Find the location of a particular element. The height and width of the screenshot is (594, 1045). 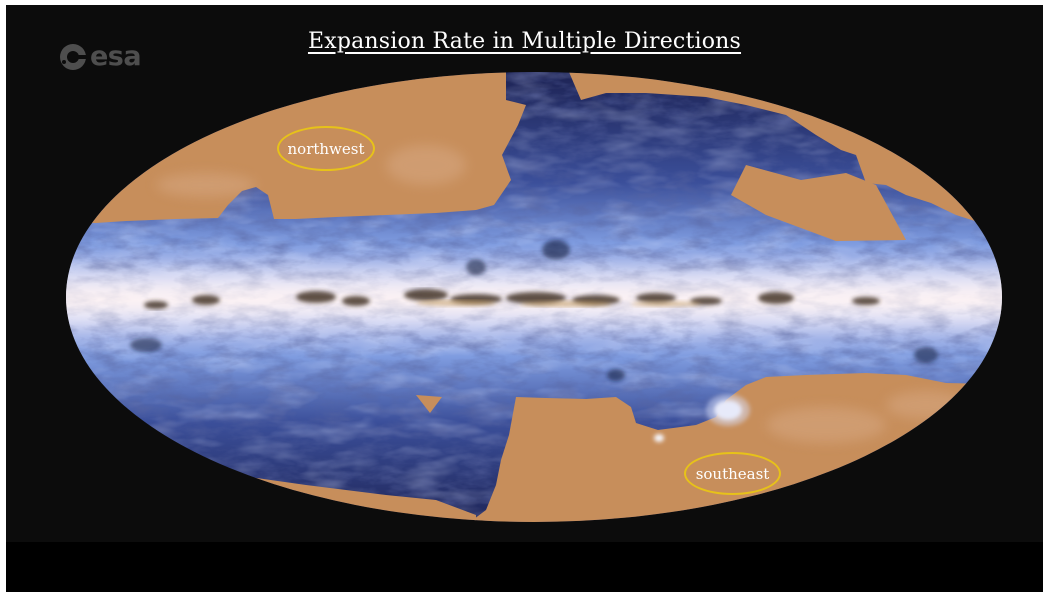

slide-title: Expansion Rate in Multiple Directions is located at coordinates (524, 41).